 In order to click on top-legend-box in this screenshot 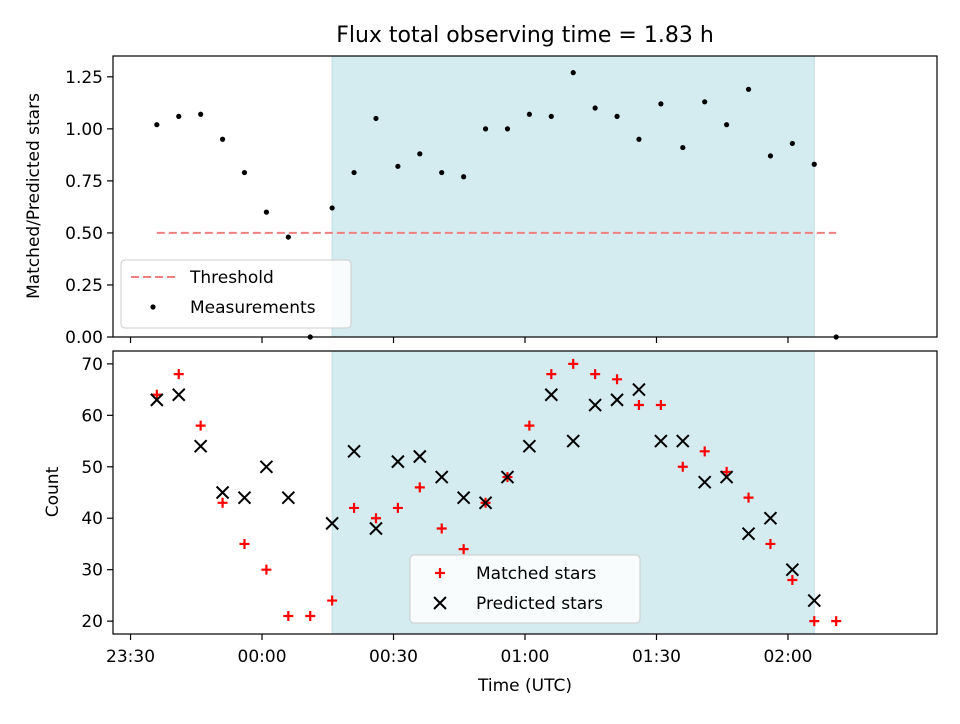, I will do `click(236, 294)`.